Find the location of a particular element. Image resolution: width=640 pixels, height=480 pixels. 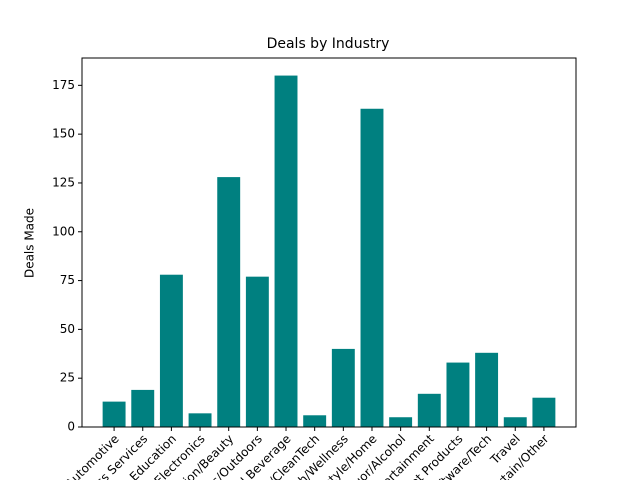

y-tick-label: 125 is located at coordinates (63, 182).